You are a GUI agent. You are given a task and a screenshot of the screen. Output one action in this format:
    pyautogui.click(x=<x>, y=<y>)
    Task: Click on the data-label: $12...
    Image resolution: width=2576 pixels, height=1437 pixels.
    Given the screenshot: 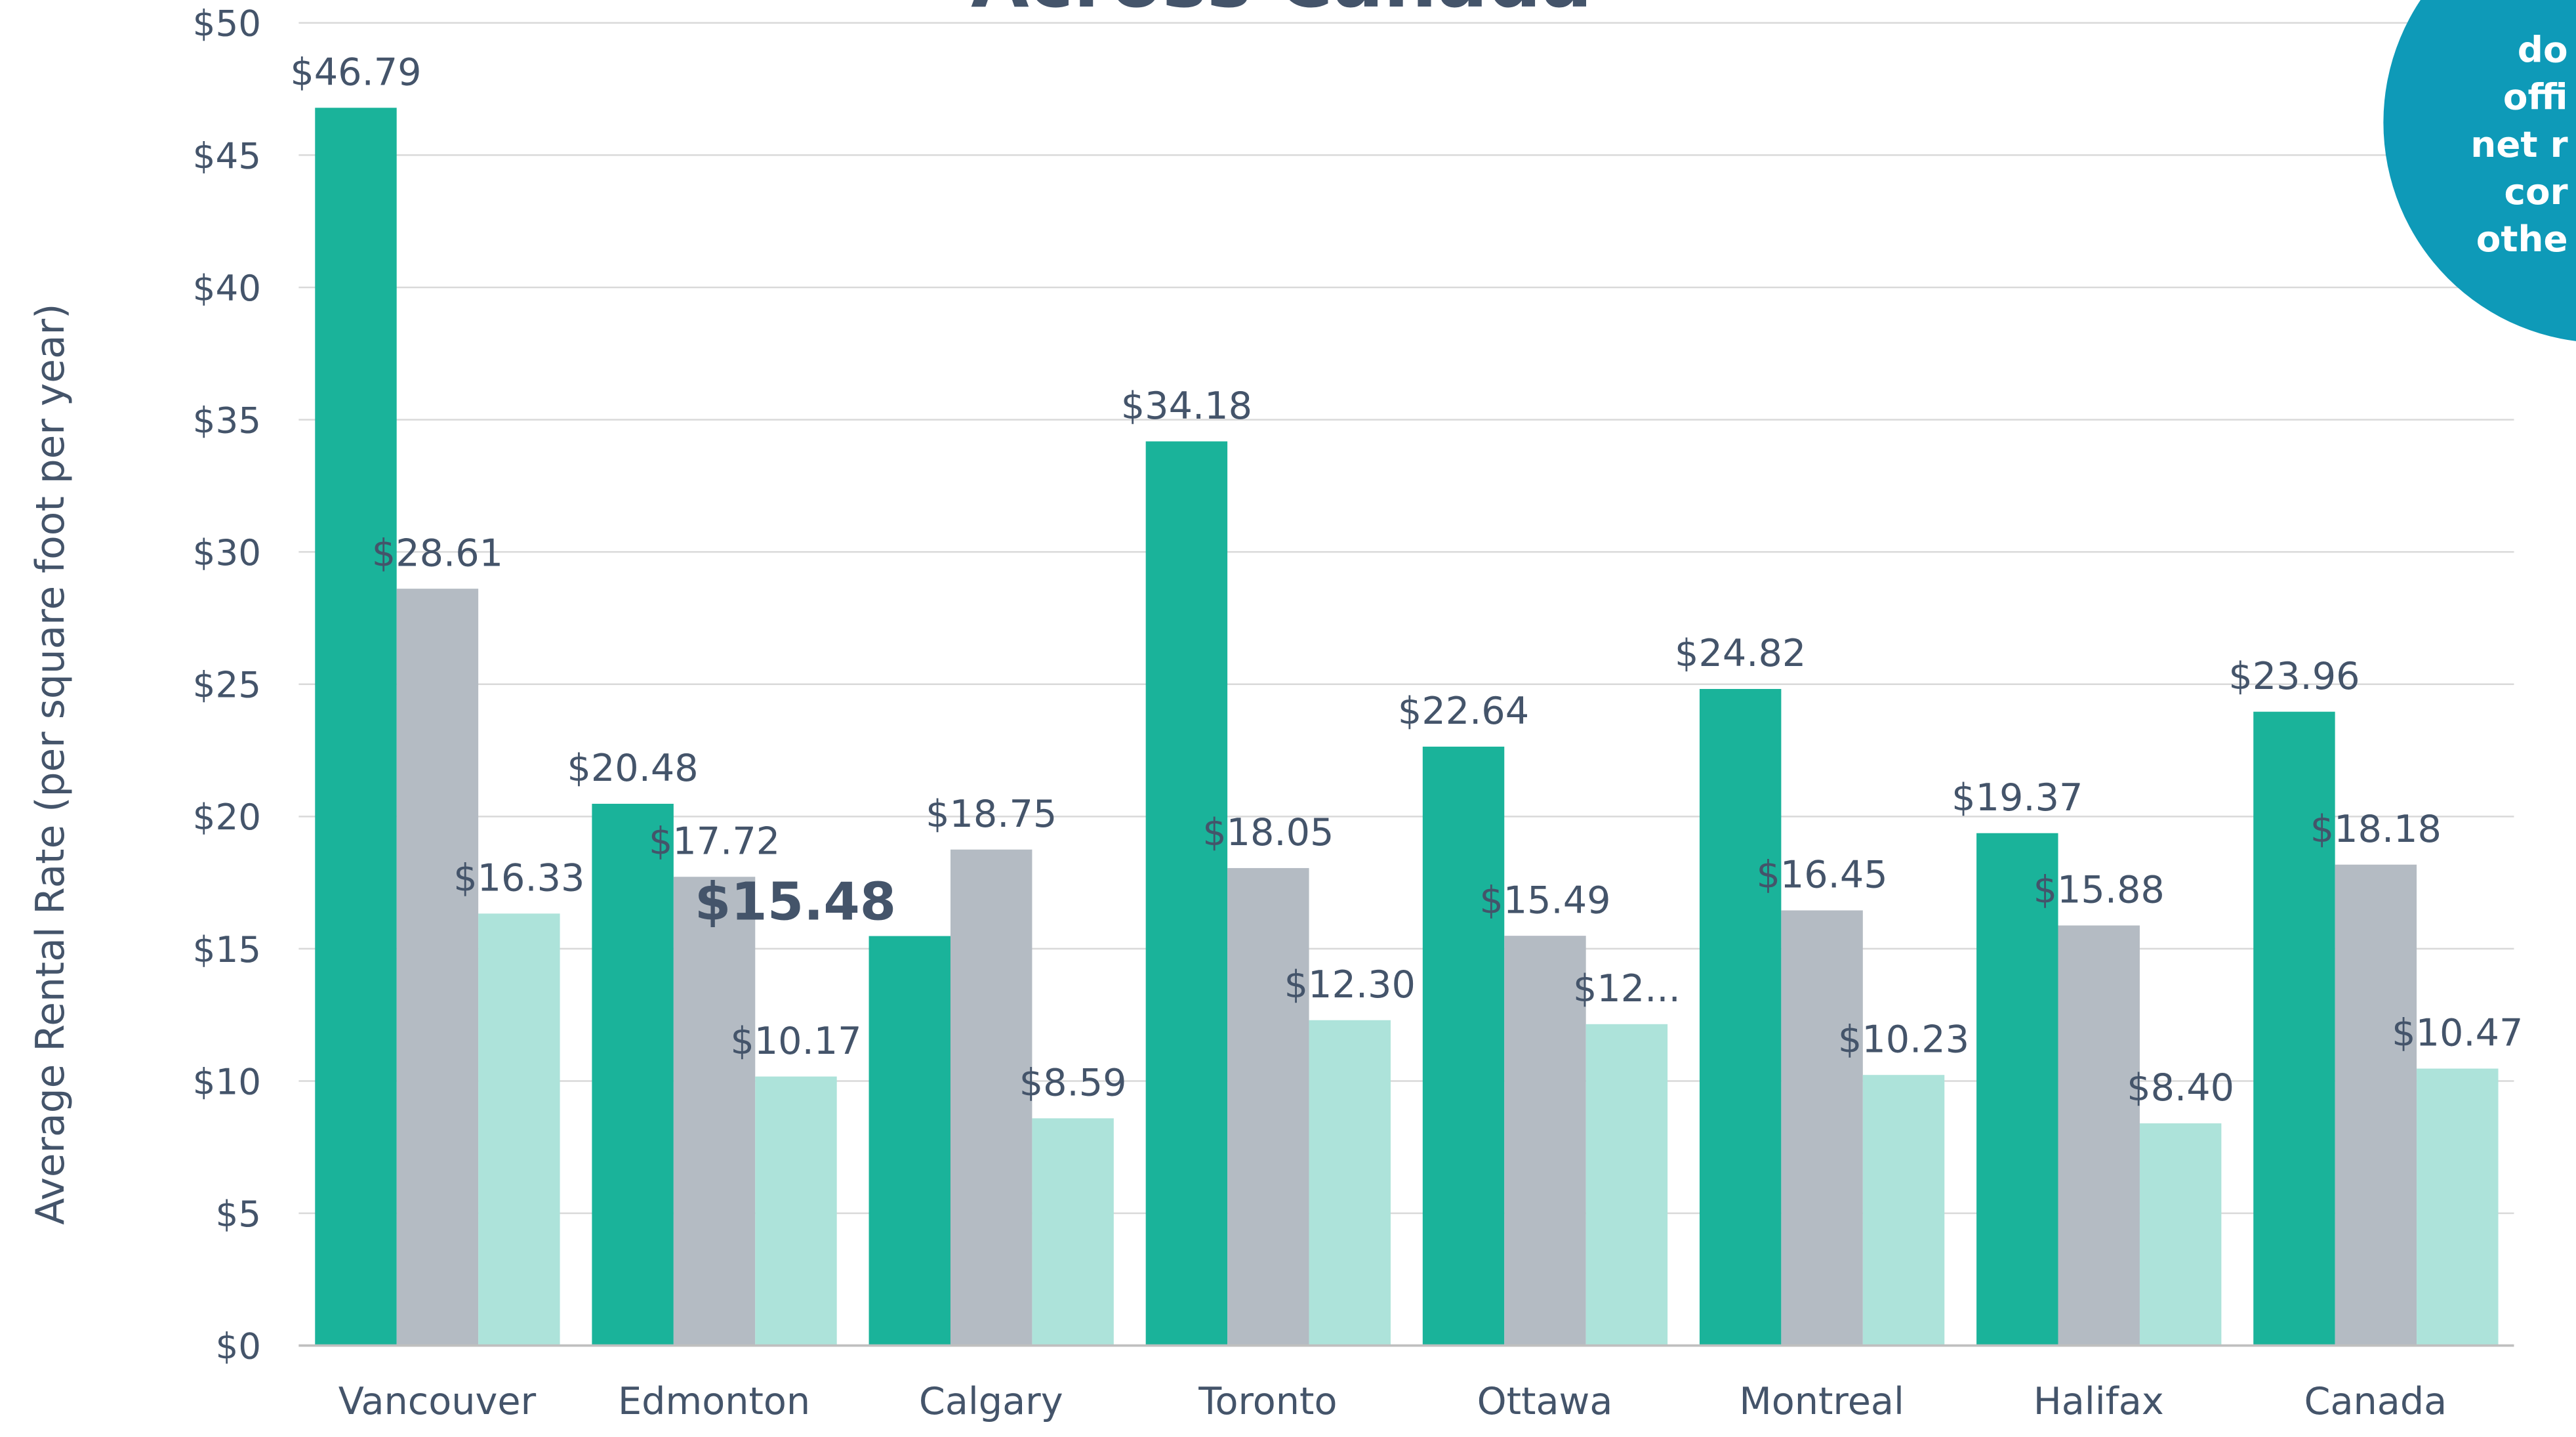 What is the action you would take?
    pyautogui.click(x=1627, y=988)
    